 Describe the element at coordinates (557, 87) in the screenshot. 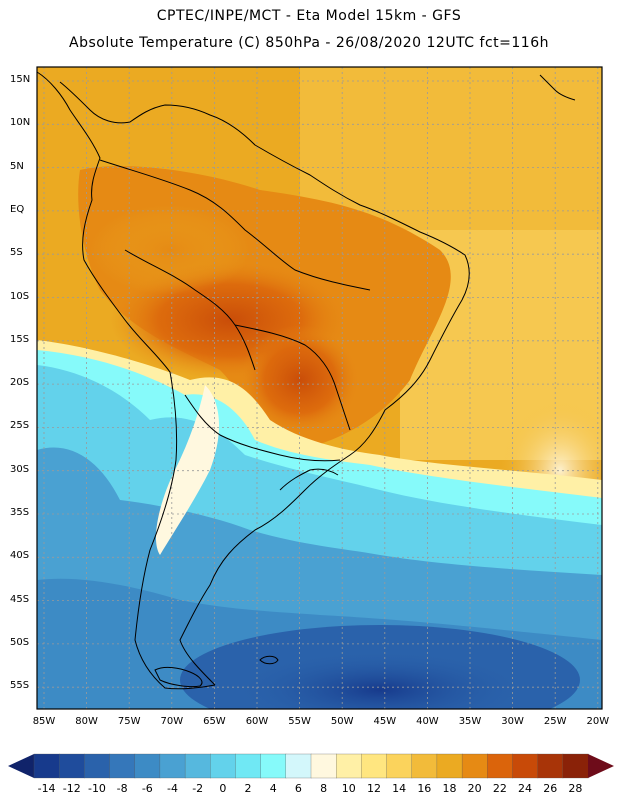

I see `caribbean-islands` at that location.